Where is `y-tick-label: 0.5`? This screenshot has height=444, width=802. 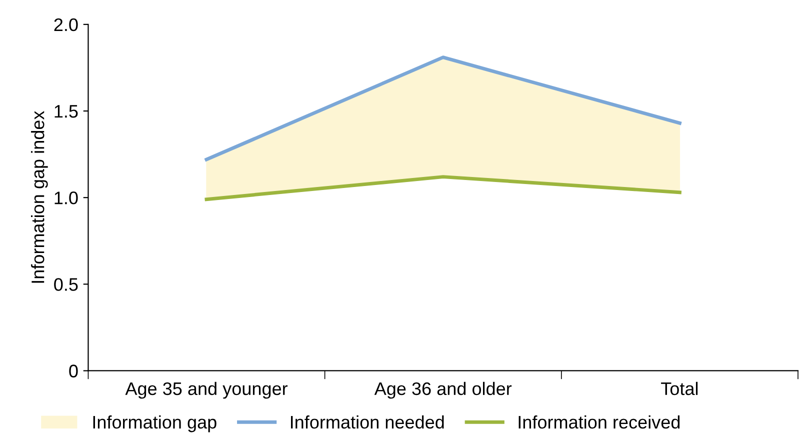
y-tick-label: 0.5 is located at coordinates (66, 284).